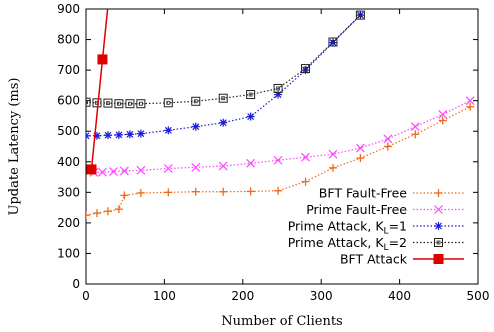  What do you see at coordinates (68, 223) in the screenshot?
I see `y-tick-label: 200` at bounding box center [68, 223].